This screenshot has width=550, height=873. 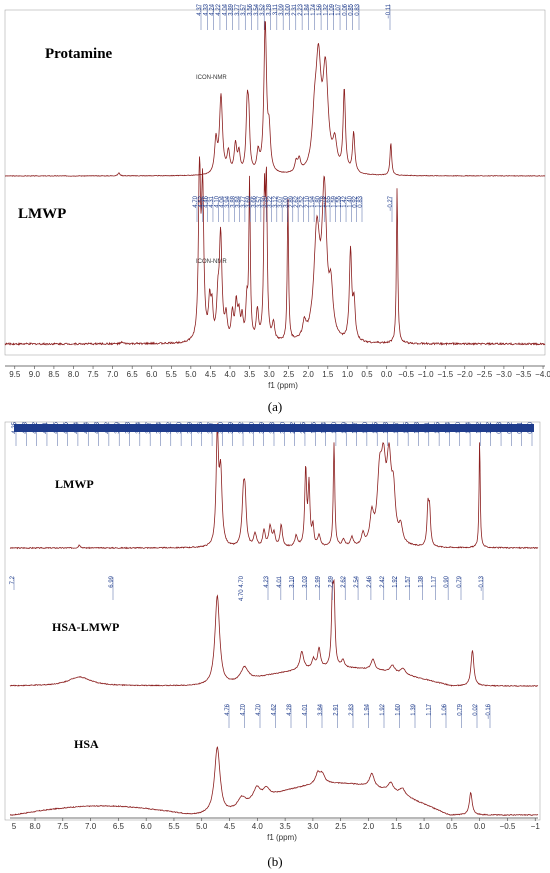 What do you see at coordinates (287, 201) in the screenshot?
I see `peak-label-lmwp-a: 3.00` at bounding box center [287, 201].